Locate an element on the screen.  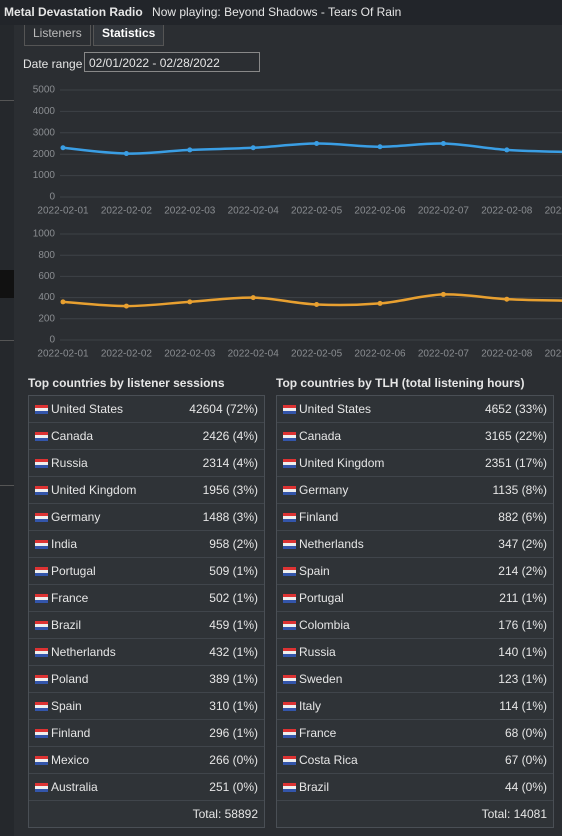
country-name: Sweden is located at coordinates (321, 679).